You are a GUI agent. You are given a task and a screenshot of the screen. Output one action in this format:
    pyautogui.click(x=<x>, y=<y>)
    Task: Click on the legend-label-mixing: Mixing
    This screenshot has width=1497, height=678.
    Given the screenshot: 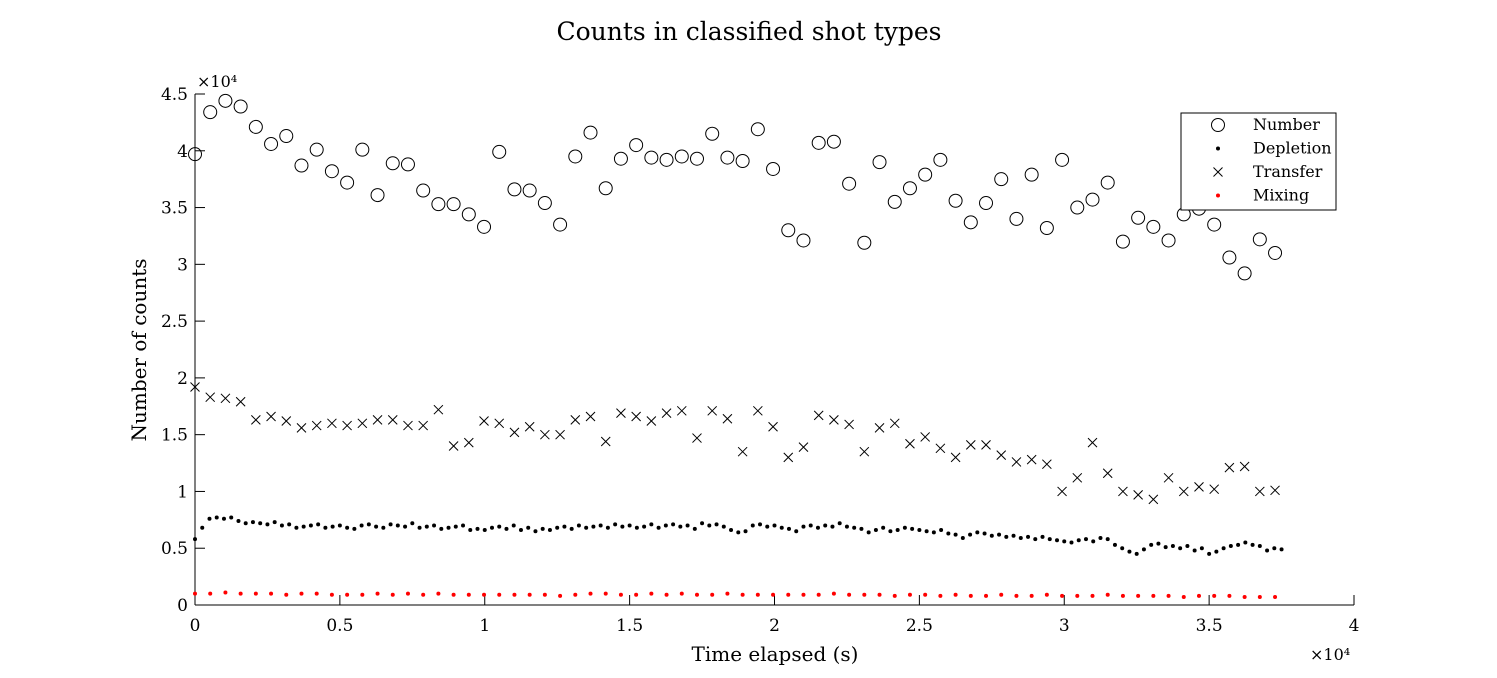 What is the action you would take?
    pyautogui.click(x=1281, y=195)
    